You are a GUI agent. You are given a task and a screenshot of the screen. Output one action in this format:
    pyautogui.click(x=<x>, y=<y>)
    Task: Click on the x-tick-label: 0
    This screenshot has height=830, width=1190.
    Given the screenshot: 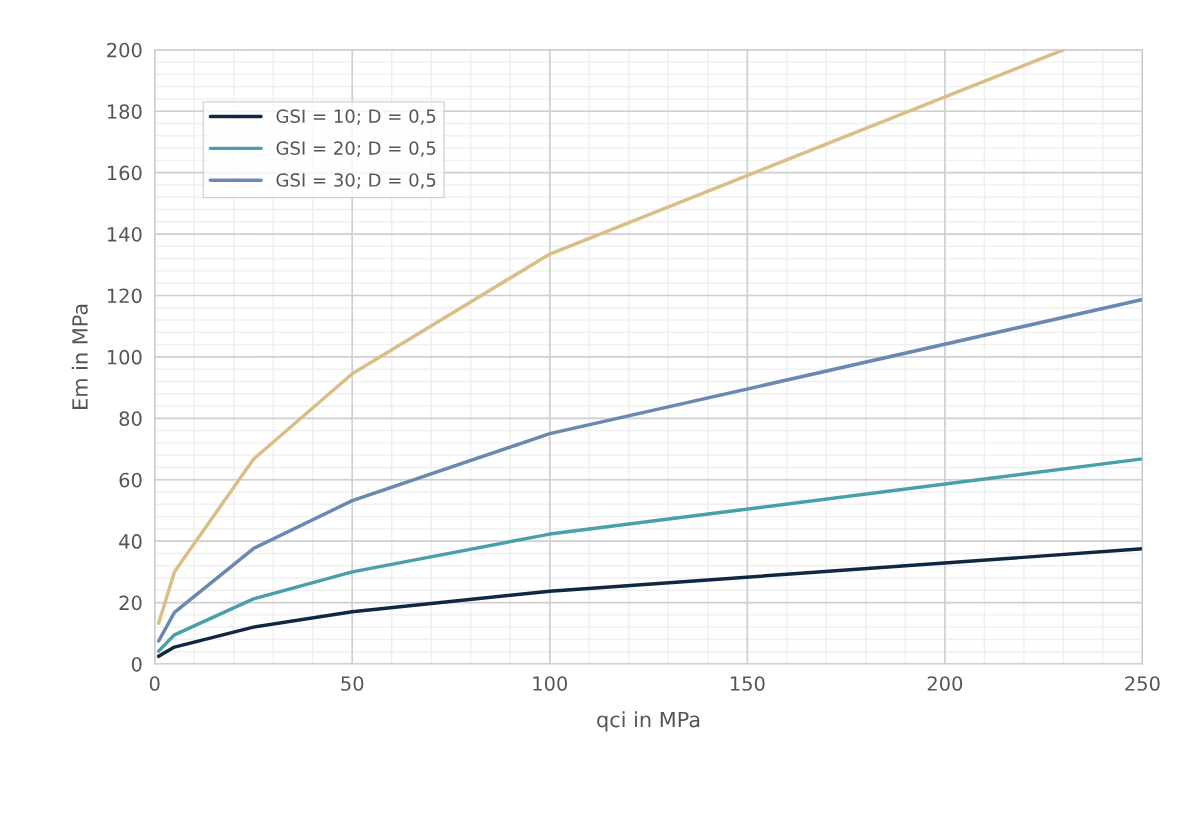 What is the action you would take?
    pyautogui.click(x=154, y=683)
    